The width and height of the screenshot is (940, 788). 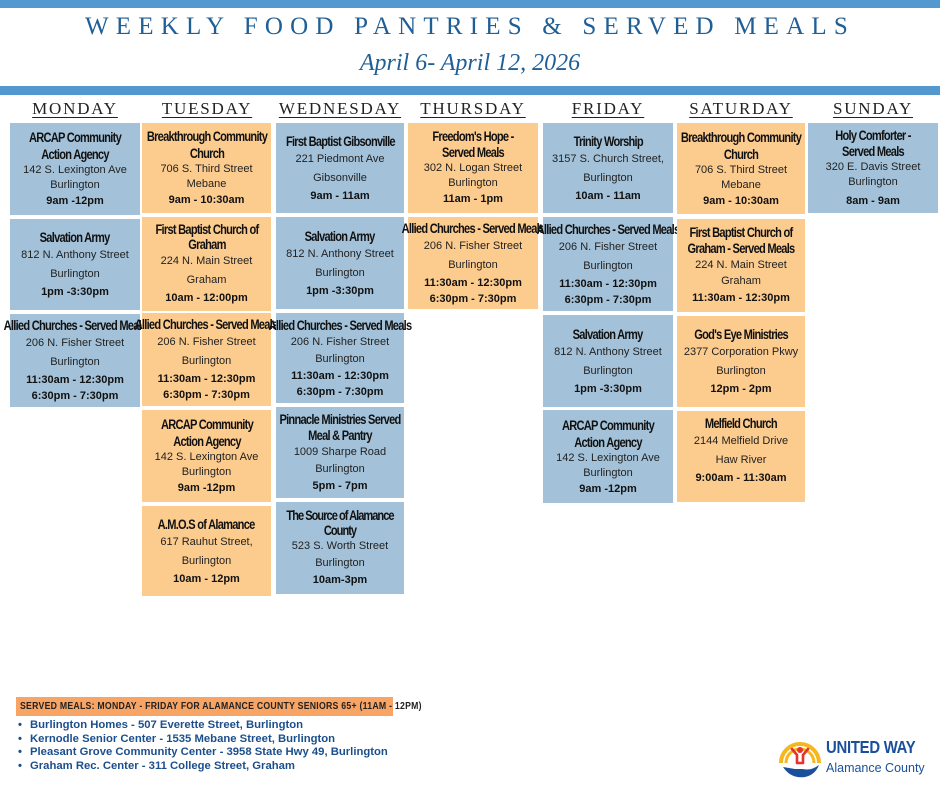 What do you see at coordinates (741, 478) in the screenshot?
I see `pantry-time: 9:00am - 11:30am` at bounding box center [741, 478].